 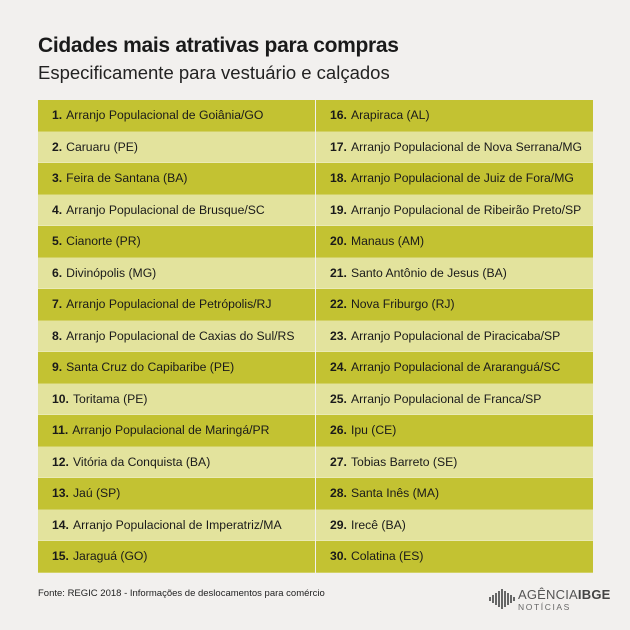 What do you see at coordinates (57, 304) in the screenshot?
I see `ranking-number: 7.` at bounding box center [57, 304].